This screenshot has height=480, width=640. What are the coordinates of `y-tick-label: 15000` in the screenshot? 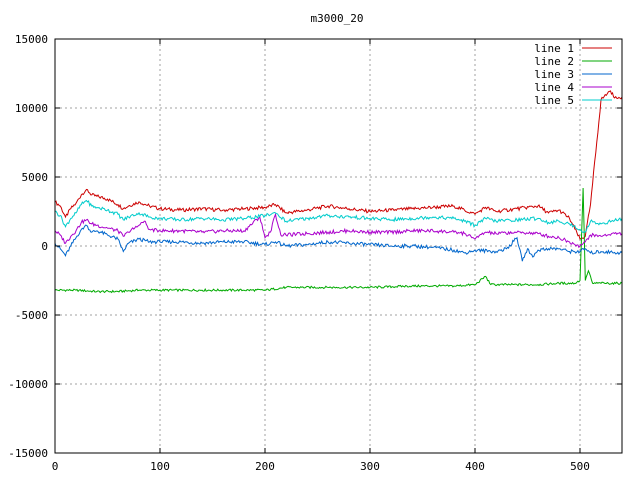 It's located at (31, 39).